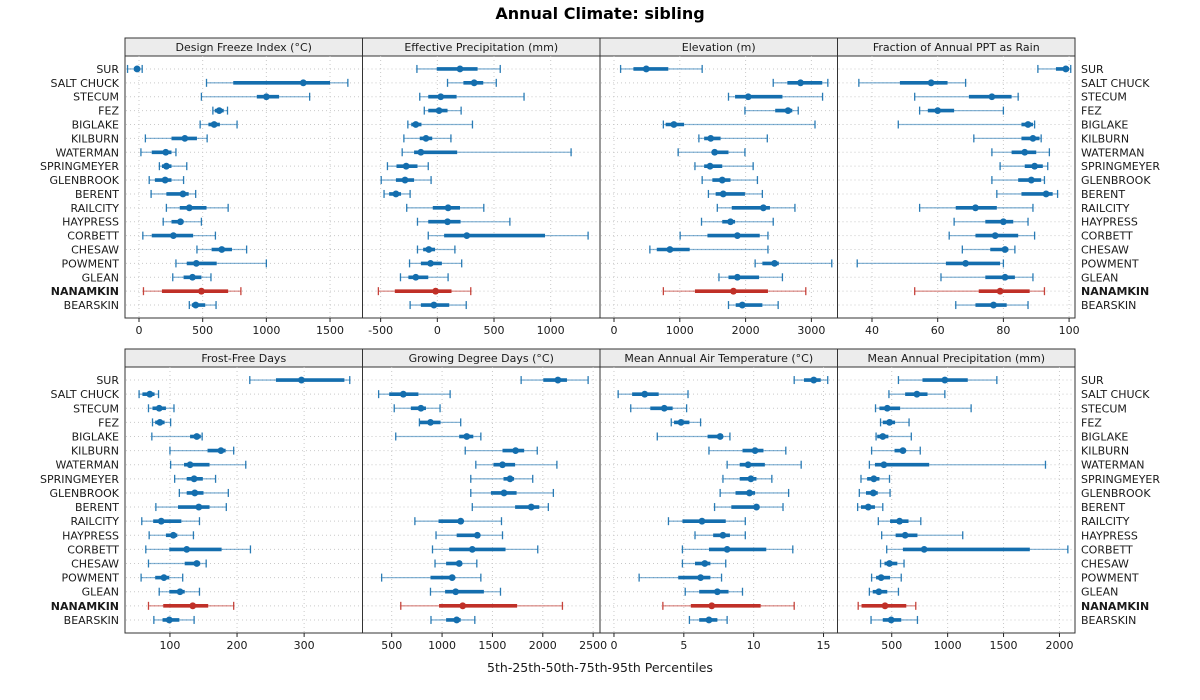 This screenshot has height=700, width=1200. What do you see at coordinates (243, 500) in the screenshot?
I see `panel-frost-free-days: Frost-Free Days 100 200 300` at bounding box center [243, 500].